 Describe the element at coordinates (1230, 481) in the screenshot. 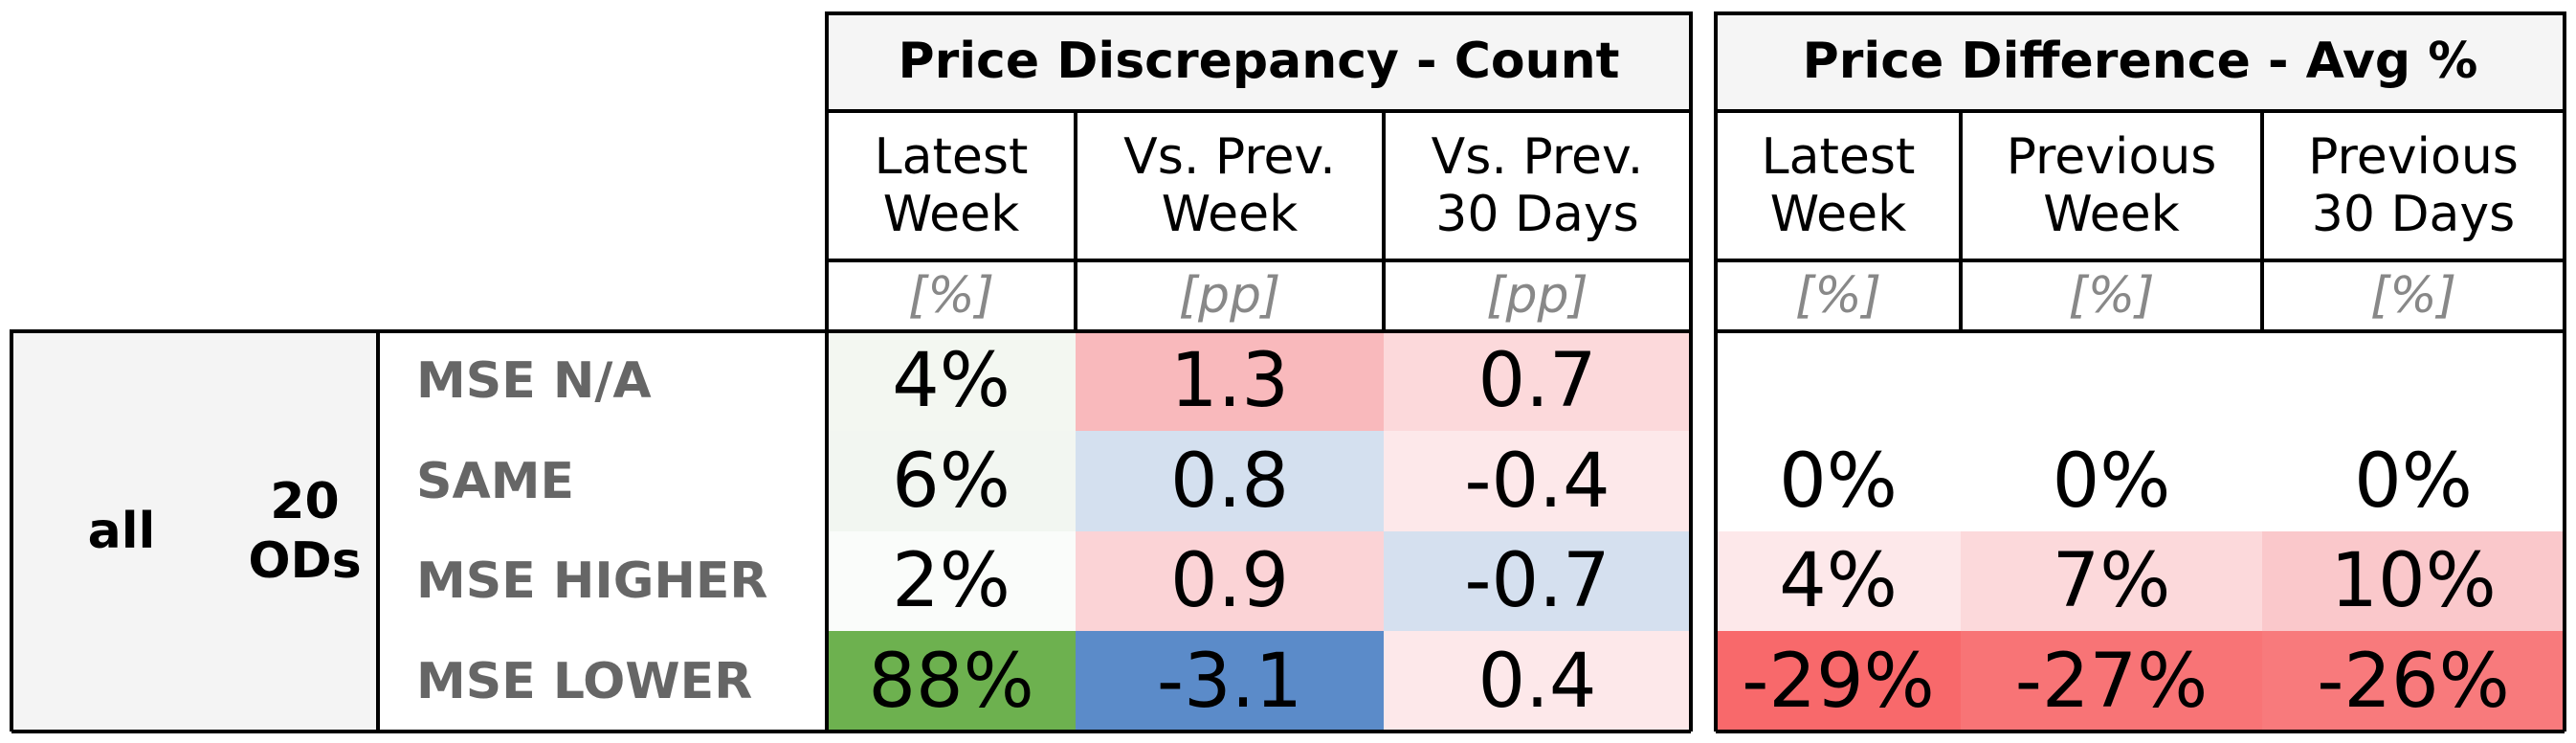

I see `value-cell: 0.8` at that location.